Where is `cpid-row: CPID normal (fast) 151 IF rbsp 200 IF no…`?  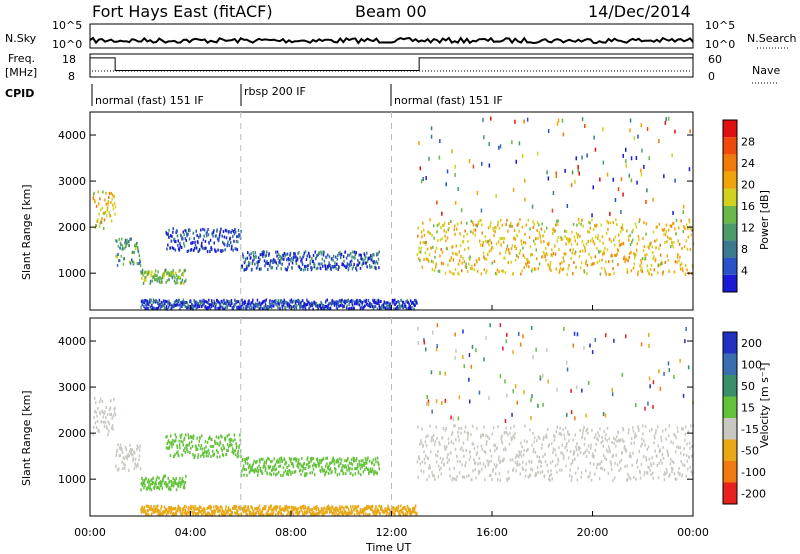
cpid-row: CPID normal (fast) 151 IF rbsp 200 IF no… is located at coordinates (254, 95).